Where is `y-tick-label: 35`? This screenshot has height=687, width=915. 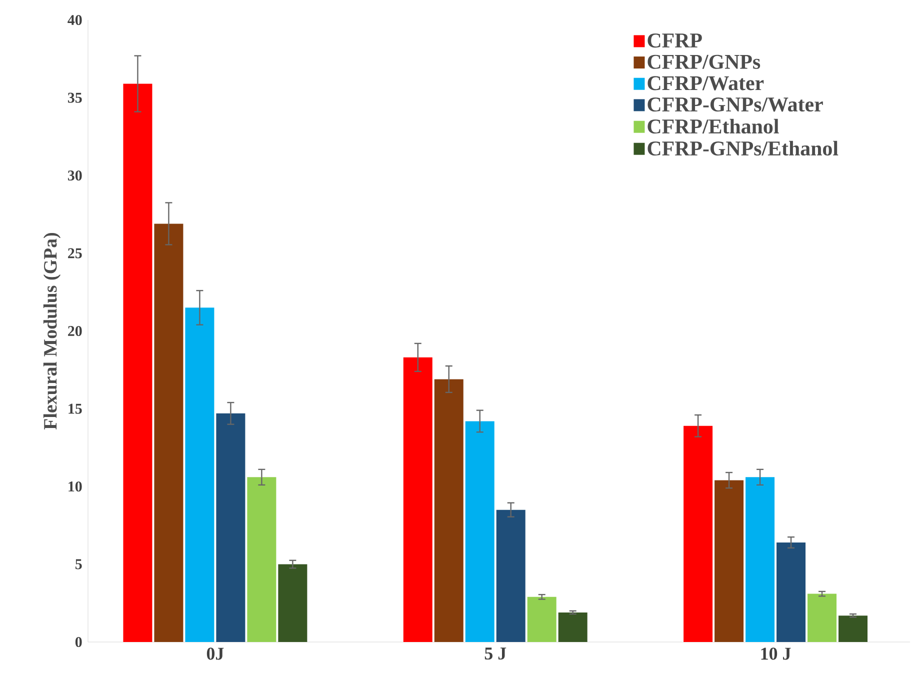 y-tick-label: 35 is located at coordinates (75, 97).